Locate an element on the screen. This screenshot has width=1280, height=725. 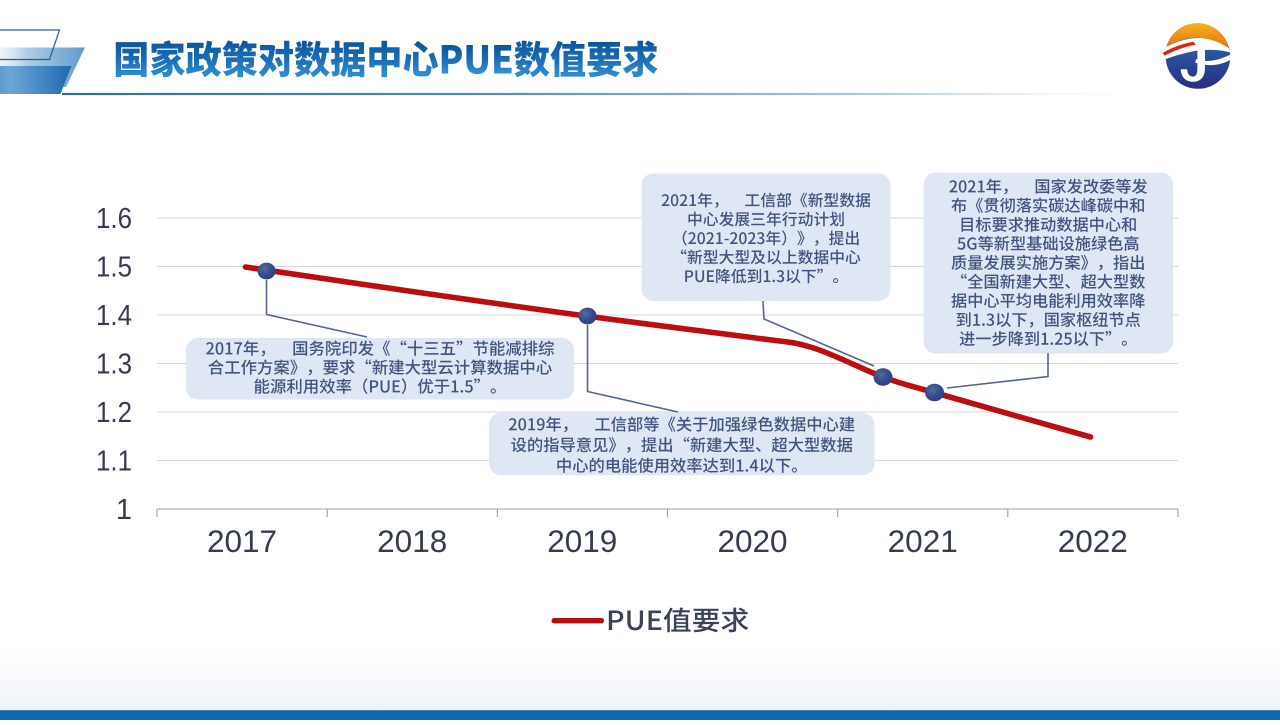
svg-text: 2018 is located at coordinates (412, 541).